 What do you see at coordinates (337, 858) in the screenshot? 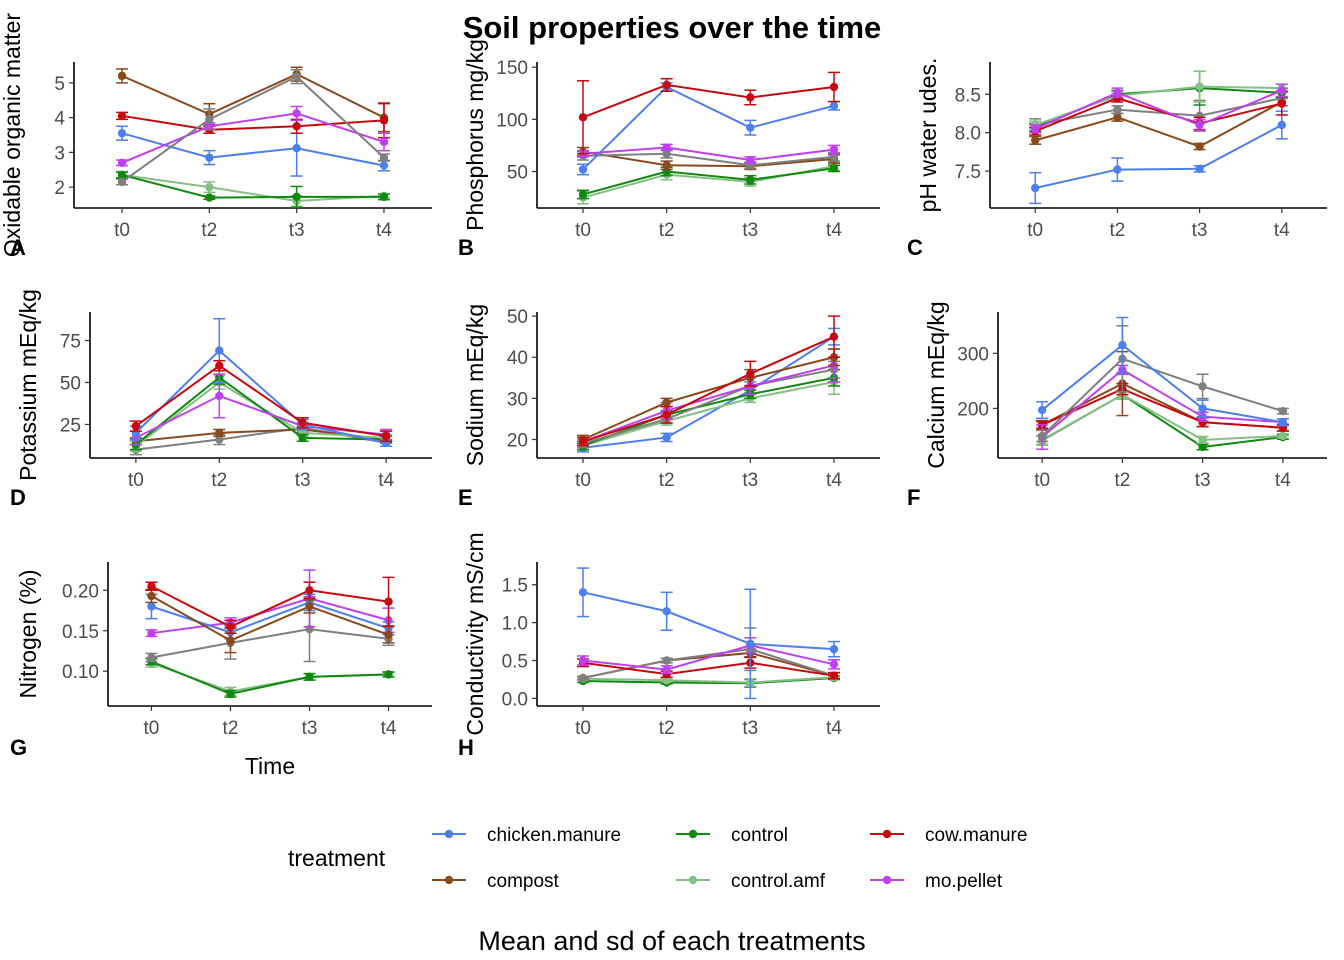
I see `legend-title: treatment` at bounding box center [337, 858].